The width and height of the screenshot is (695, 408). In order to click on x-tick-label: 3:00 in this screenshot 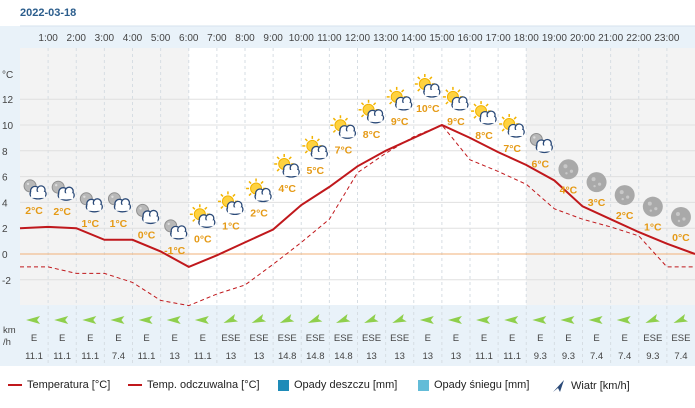, I will do `click(105, 38)`.